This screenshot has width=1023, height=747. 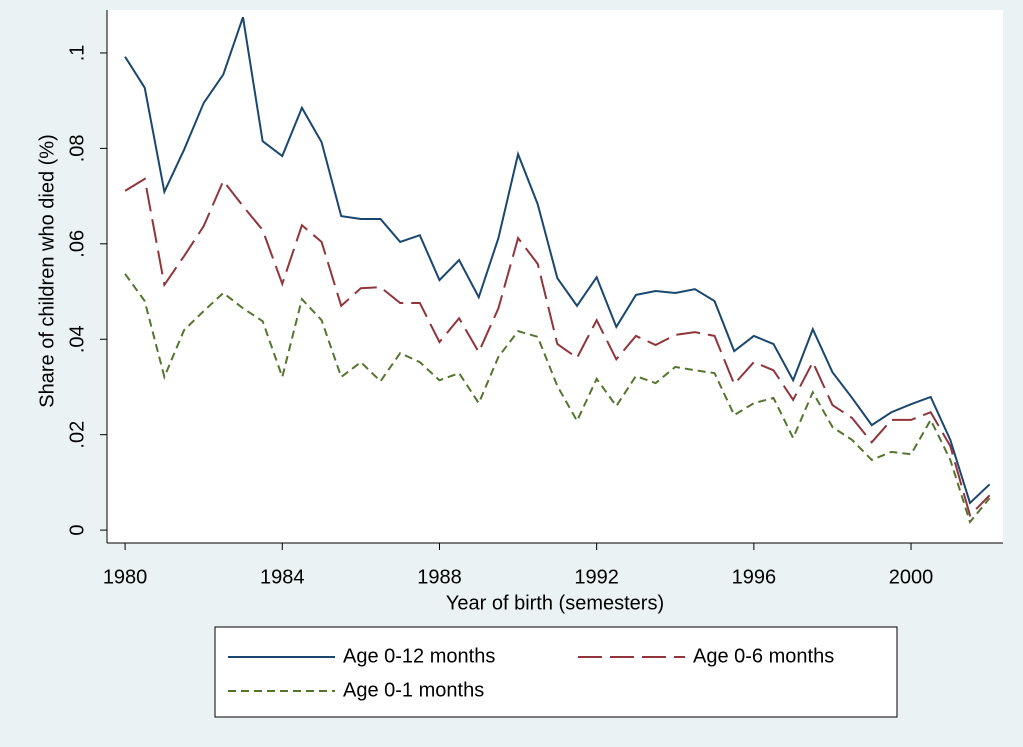 What do you see at coordinates (596, 577) in the screenshot?
I see `x-tick-label: 1992` at bounding box center [596, 577].